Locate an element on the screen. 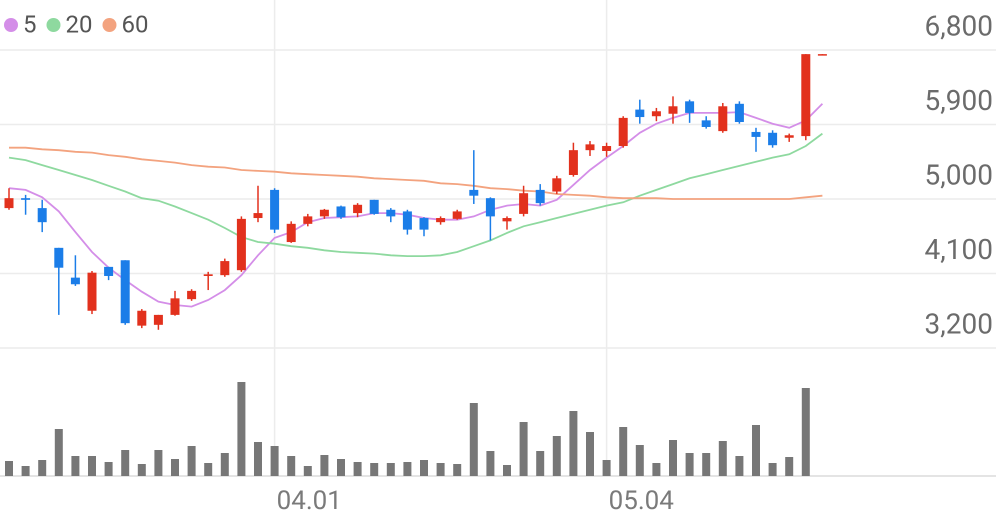 This screenshot has height=519, width=996. y-tick-label: 3,200 is located at coordinates (959, 323).